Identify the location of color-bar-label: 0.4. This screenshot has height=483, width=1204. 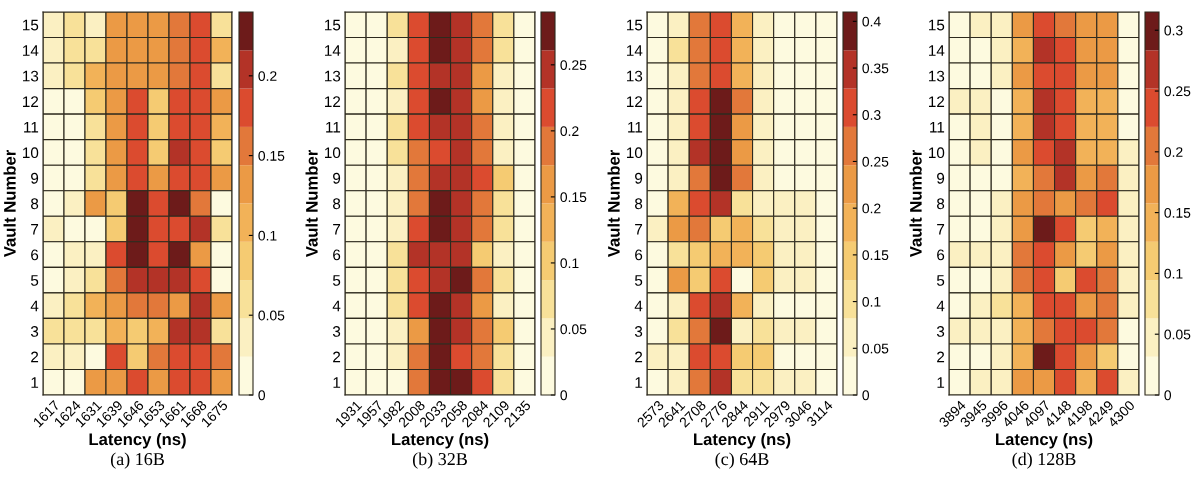
(871, 21).